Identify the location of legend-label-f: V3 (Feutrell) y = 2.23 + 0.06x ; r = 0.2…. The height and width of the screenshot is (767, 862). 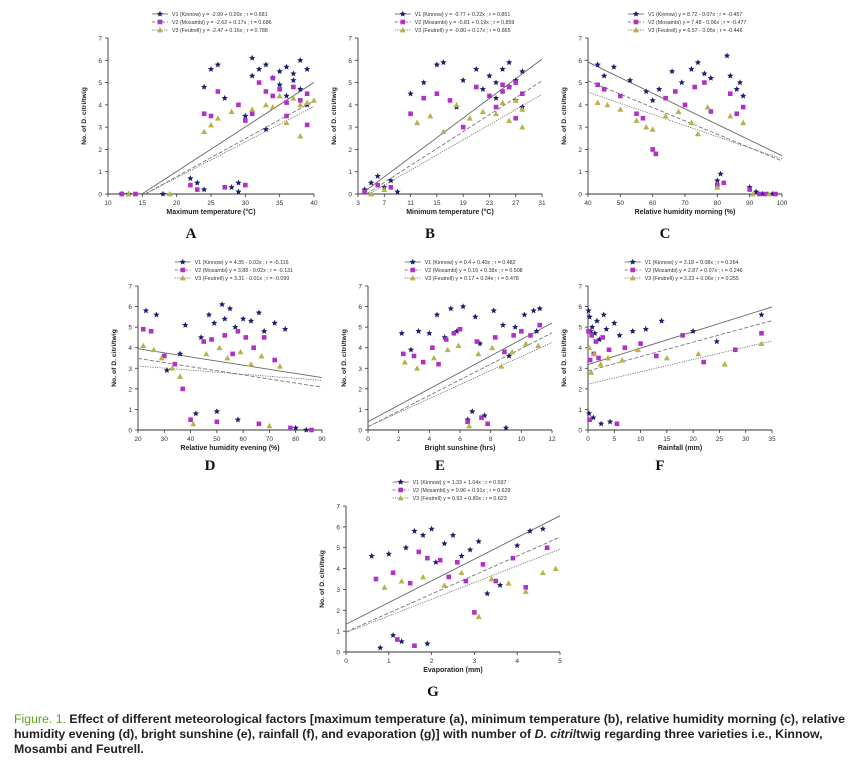
(692, 279).